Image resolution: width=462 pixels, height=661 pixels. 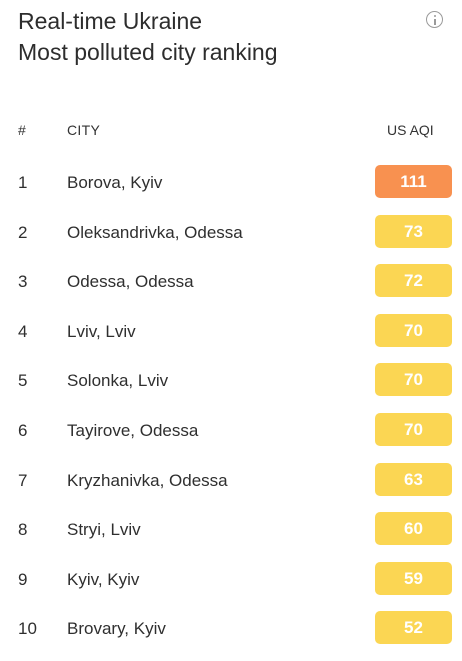 I want to click on row-city-link: Kyiv, Kyiv, so click(x=103, y=579).